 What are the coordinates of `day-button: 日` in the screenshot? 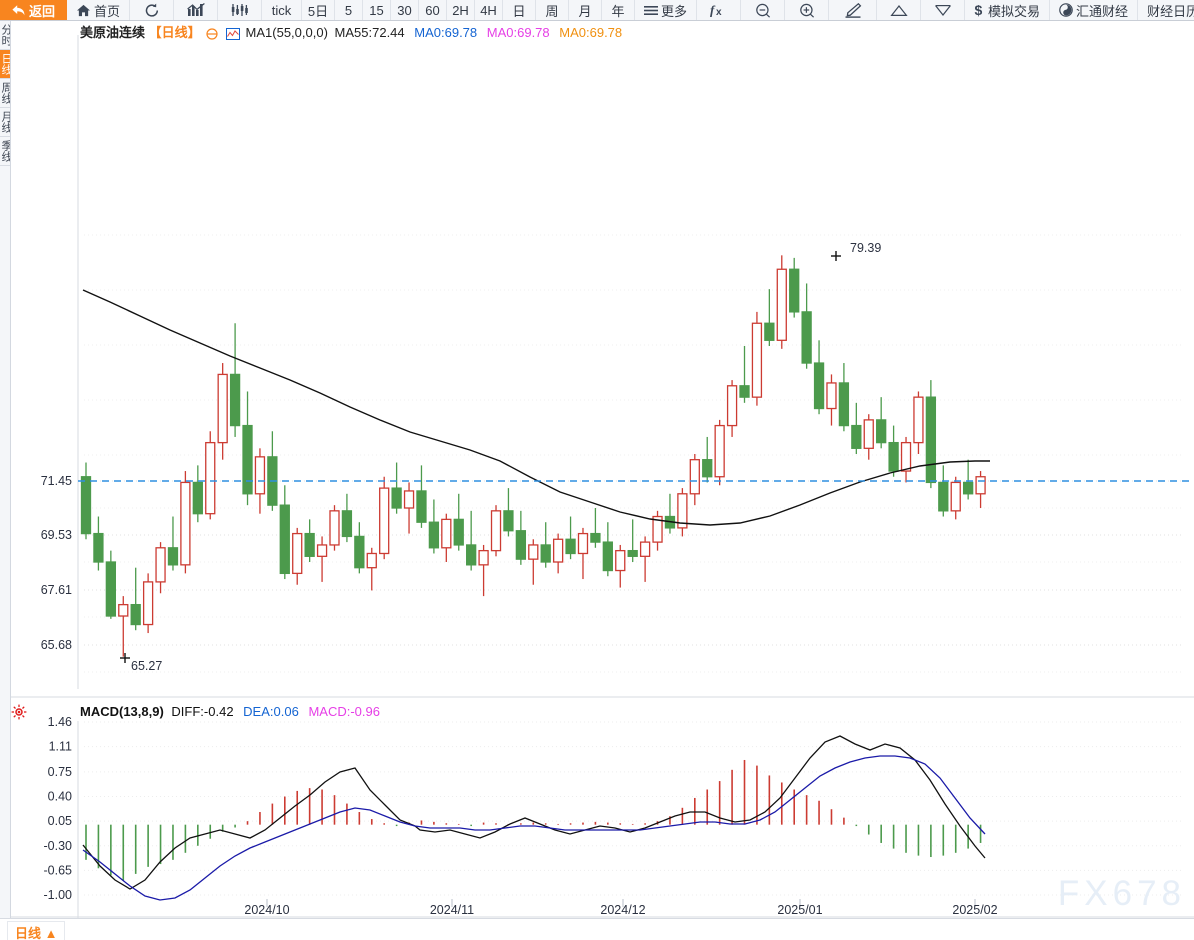 It's located at (520, 10).